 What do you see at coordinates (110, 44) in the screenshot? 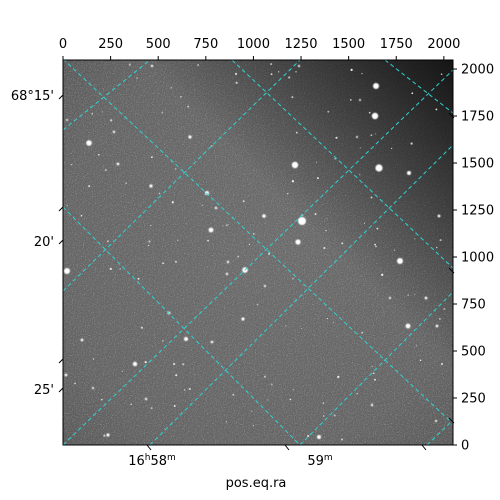
I see `top-axis-tick-label: 250` at bounding box center [110, 44].